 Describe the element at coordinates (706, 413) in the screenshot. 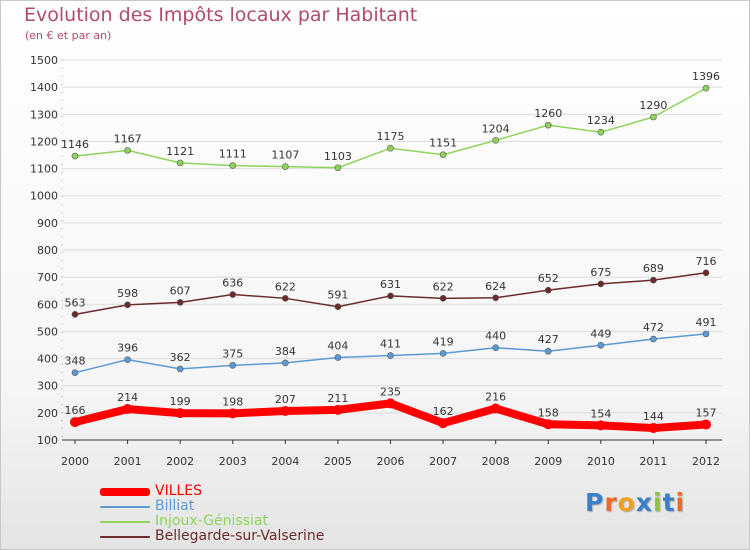

I see `data-label: 157` at that location.